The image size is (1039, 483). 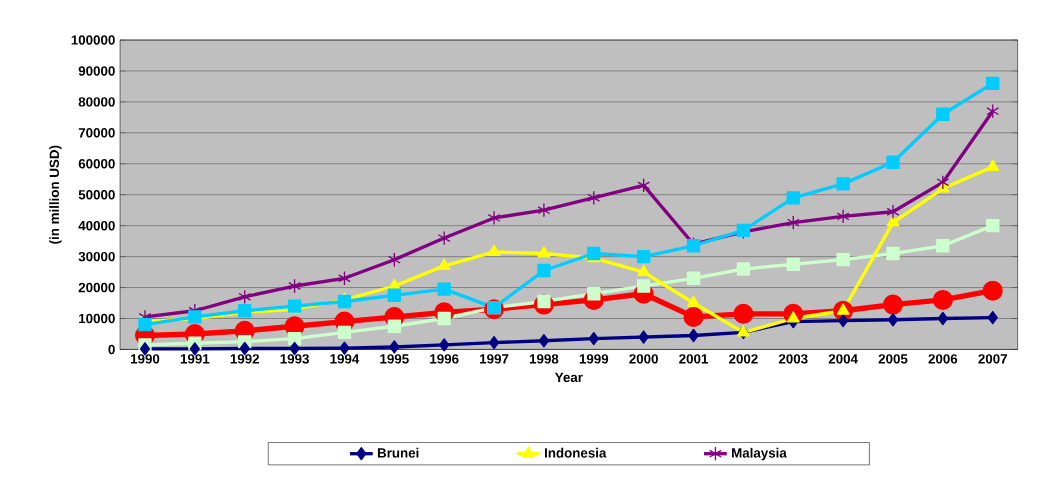 I want to click on x-tick-label: 2006, so click(x=943, y=359).